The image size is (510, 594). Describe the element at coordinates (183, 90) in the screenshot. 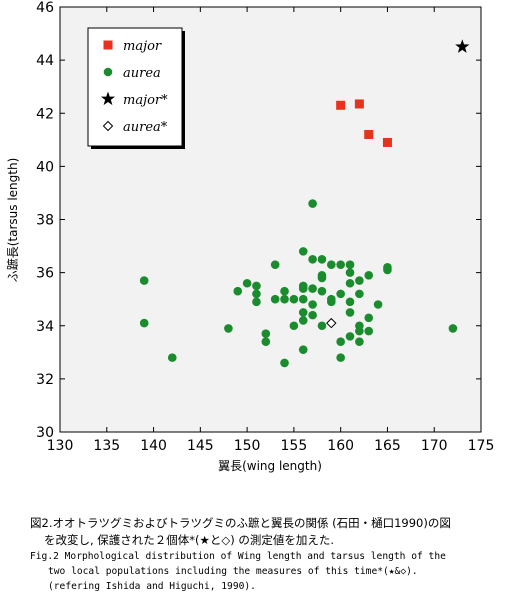

I see `legend-box-shadow-right` at that location.